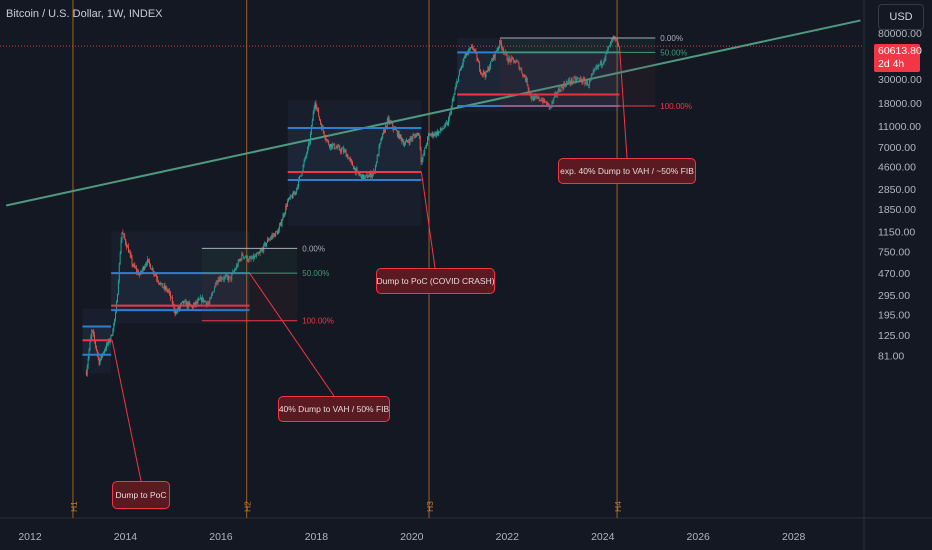 Image resolution: width=932 pixels, height=550 pixels. I want to click on currency-selector-button: USD, so click(901, 17).